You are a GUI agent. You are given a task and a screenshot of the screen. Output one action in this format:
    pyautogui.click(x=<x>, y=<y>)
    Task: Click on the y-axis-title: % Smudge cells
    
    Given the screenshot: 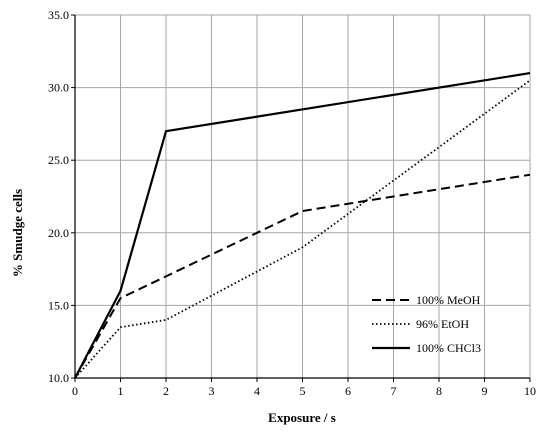 What is the action you would take?
    pyautogui.click(x=17, y=233)
    